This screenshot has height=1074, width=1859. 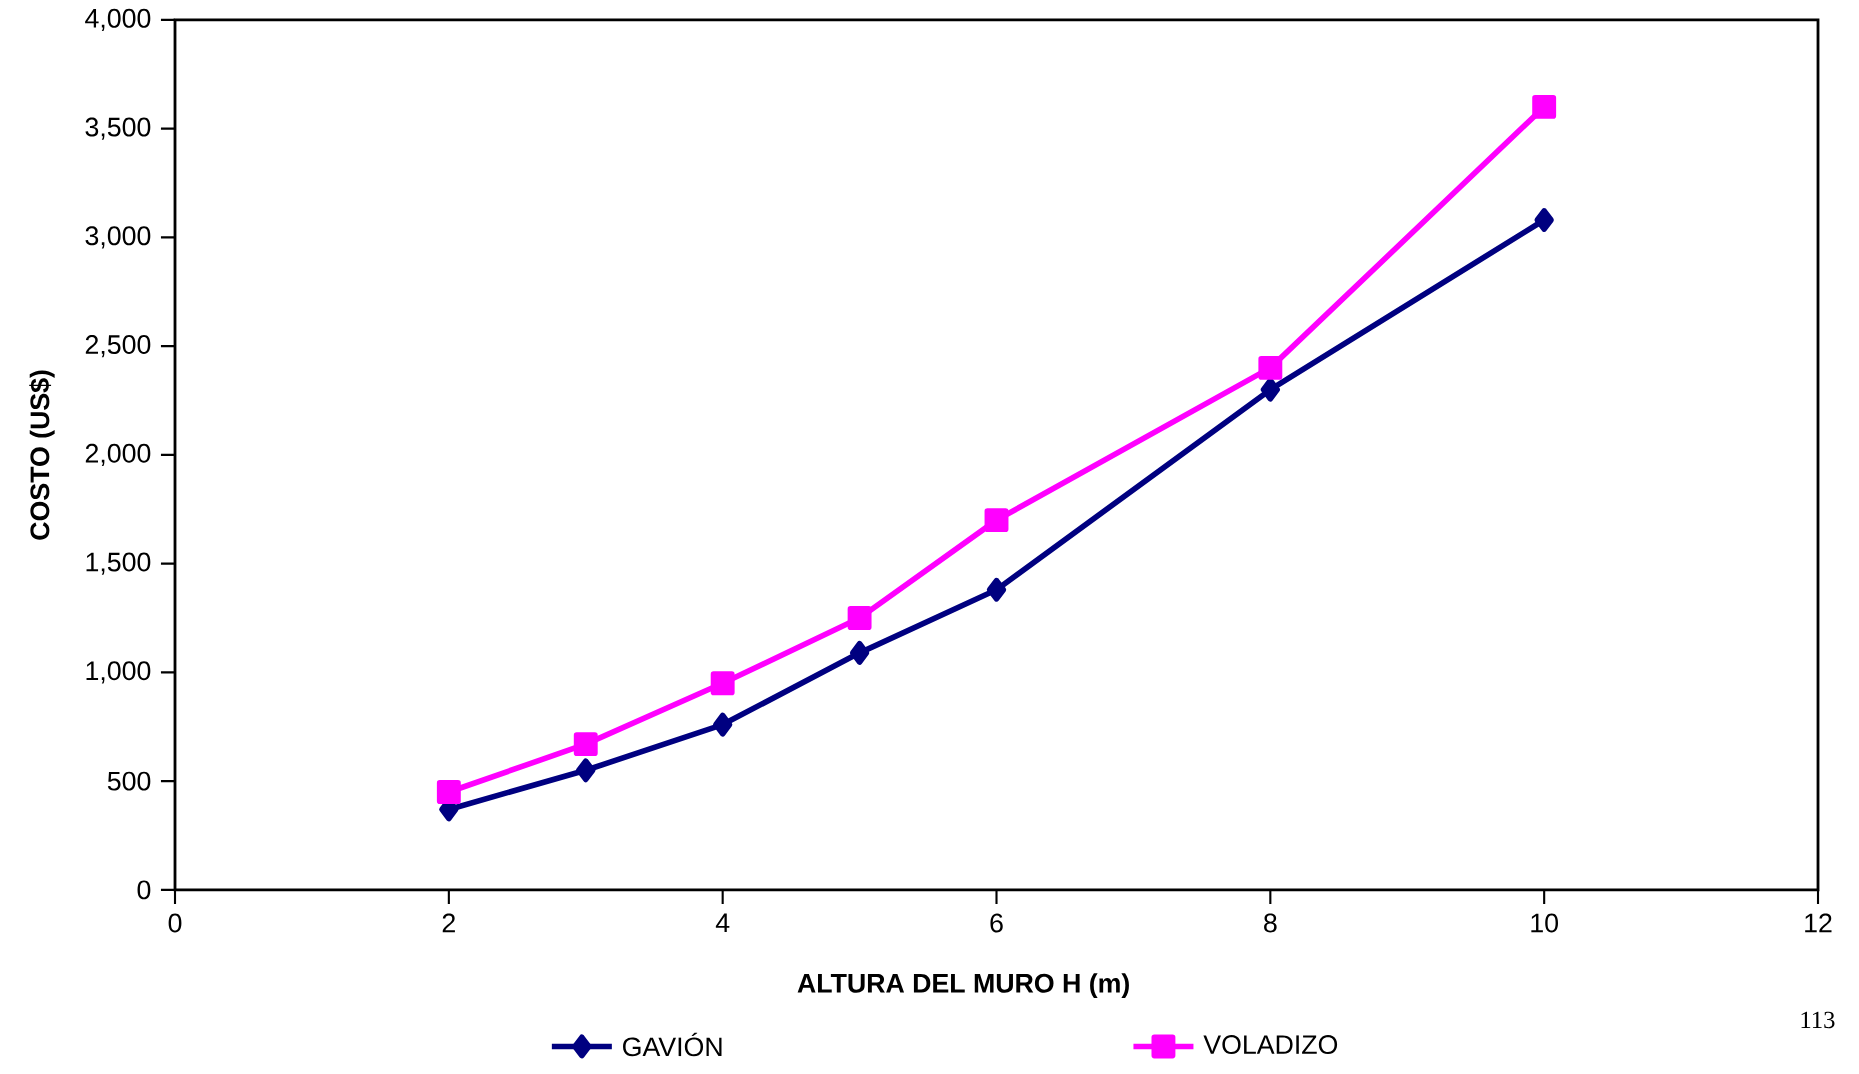 What do you see at coordinates (118, 563) in the screenshot?
I see `y-tick-label: 1,500` at bounding box center [118, 563].